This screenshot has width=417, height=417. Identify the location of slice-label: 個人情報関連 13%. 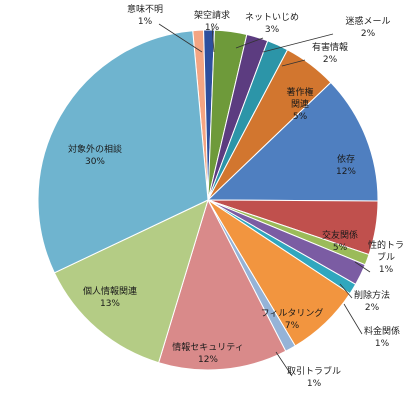
(110, 297).